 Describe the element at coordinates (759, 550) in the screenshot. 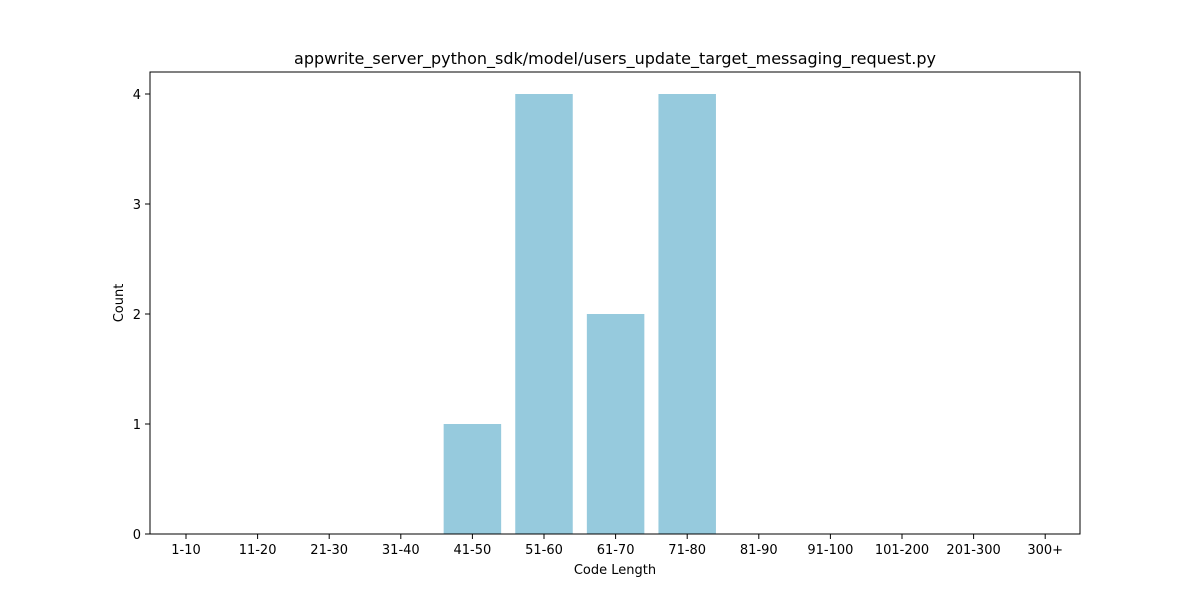

I see `x-tick-label: 81-90` at that location.